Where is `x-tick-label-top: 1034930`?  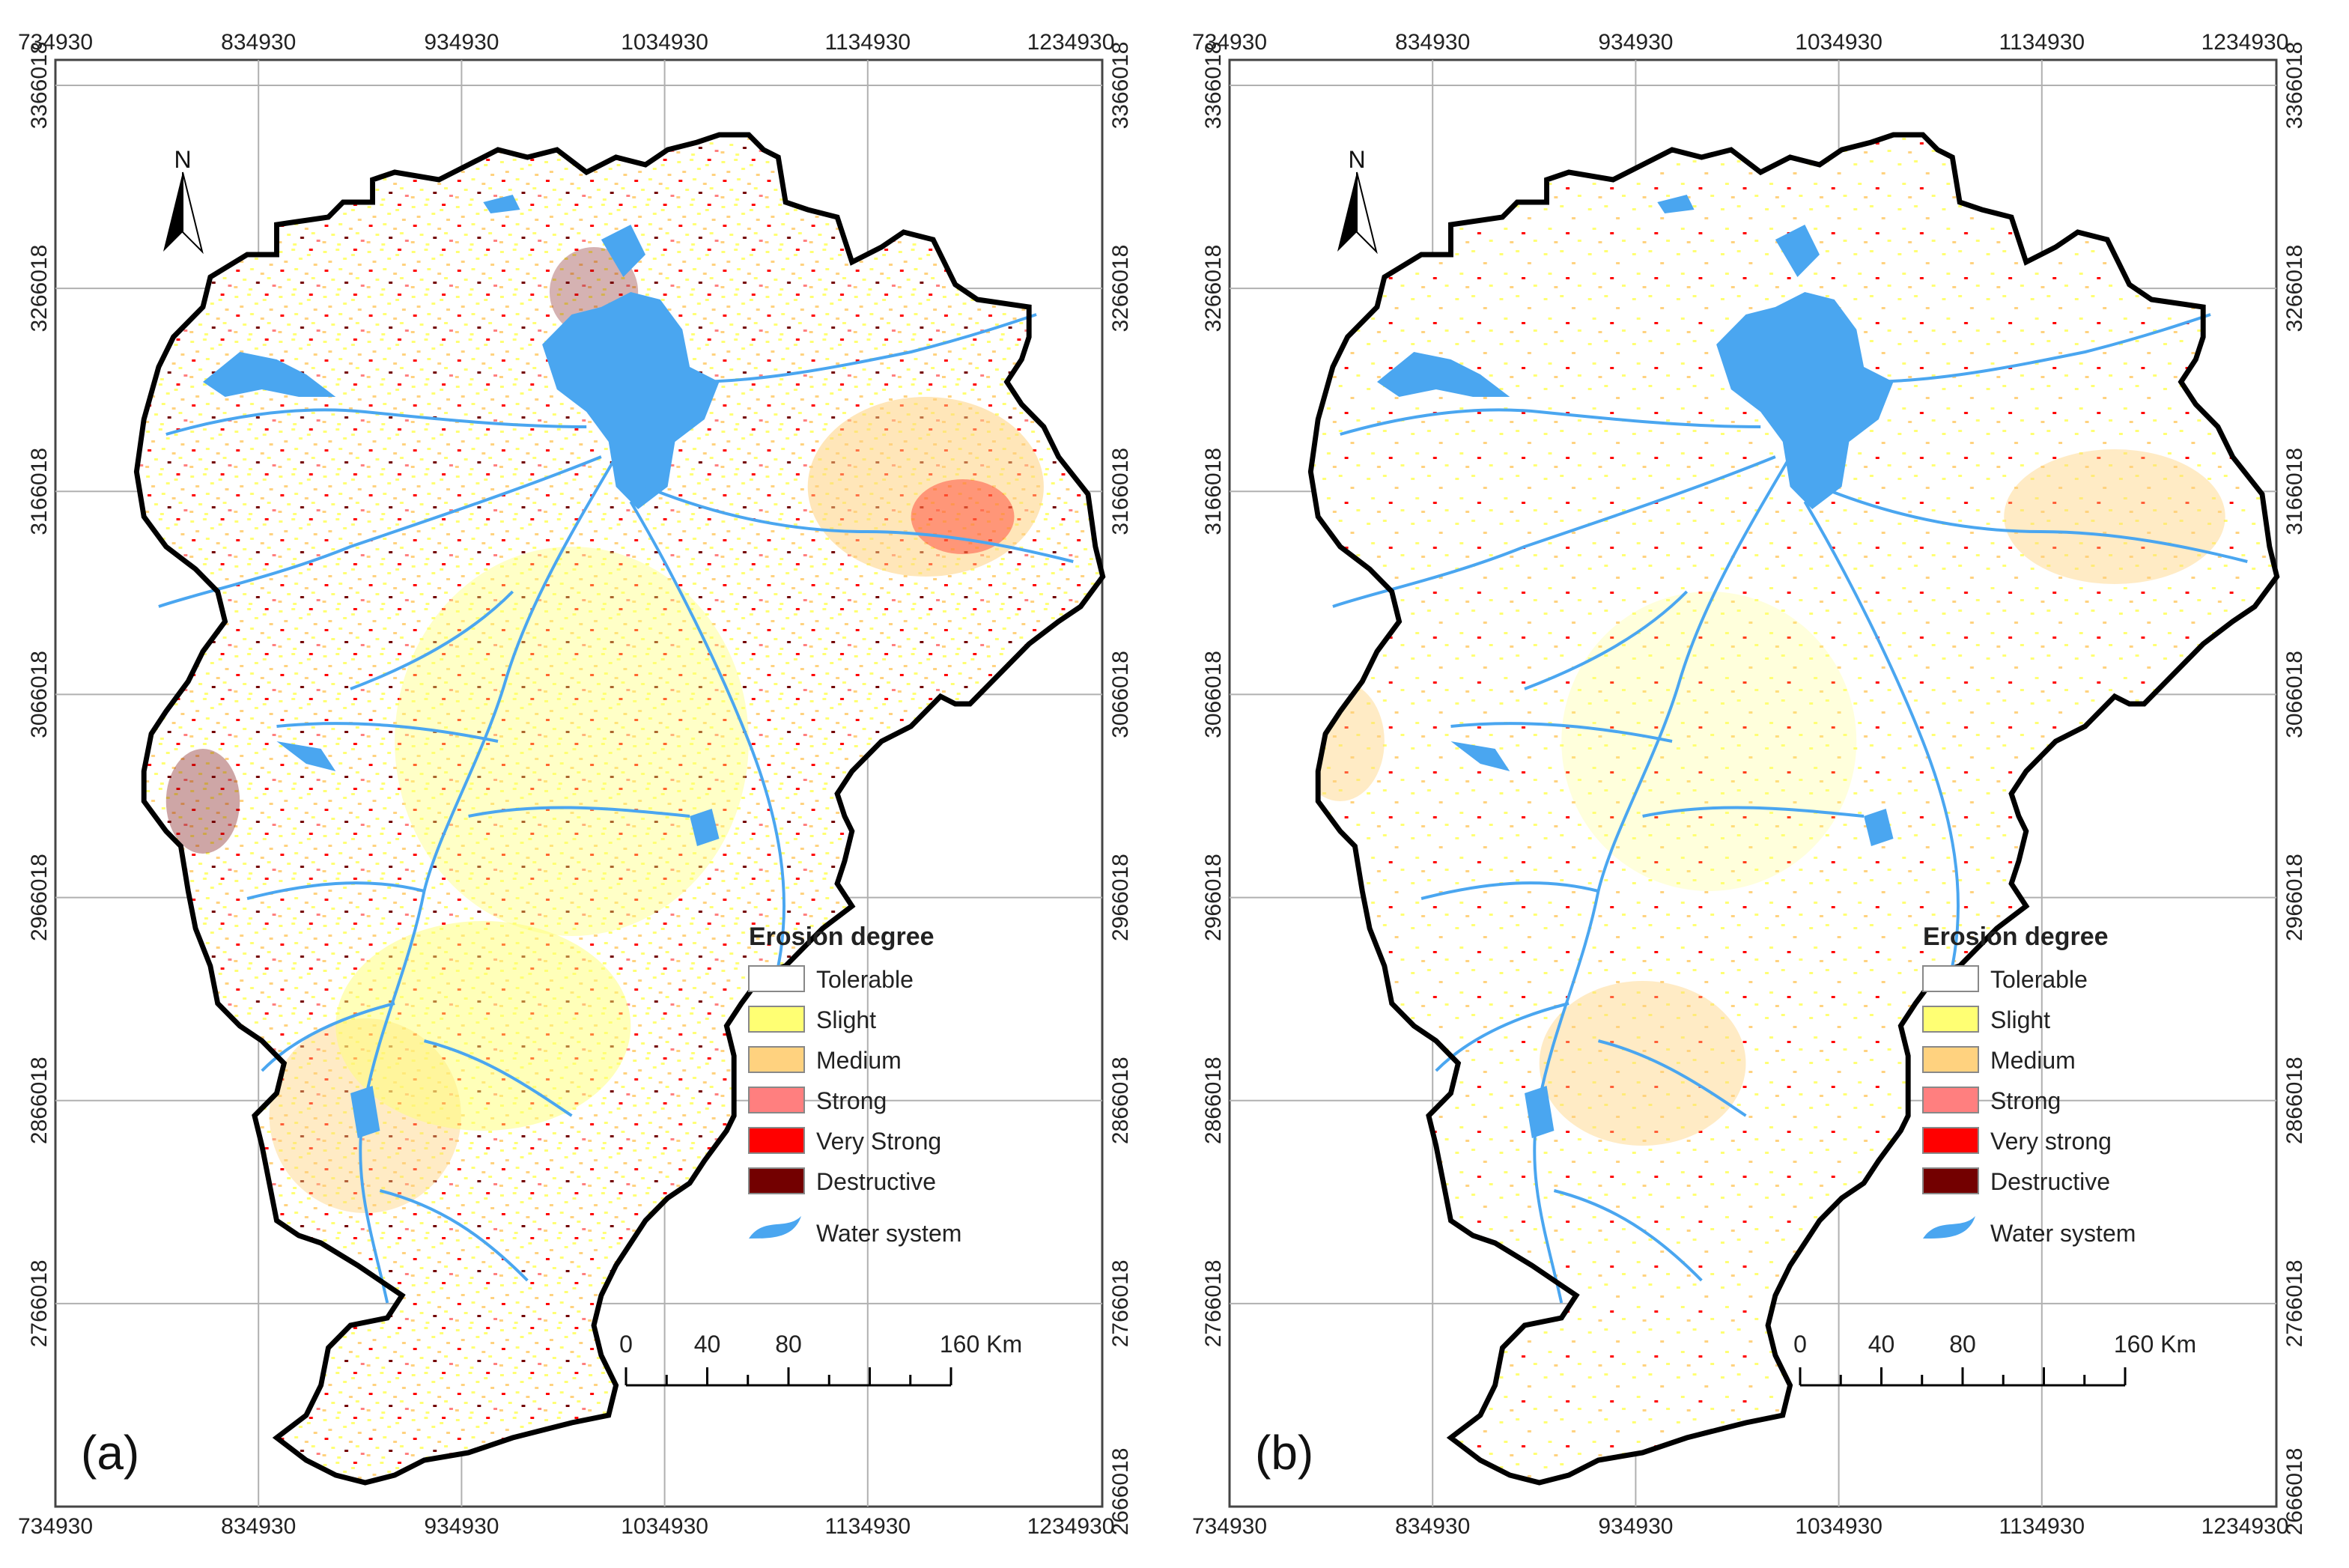
x-tick-label-top: 1034930 is located at coordinates (1838, 42).